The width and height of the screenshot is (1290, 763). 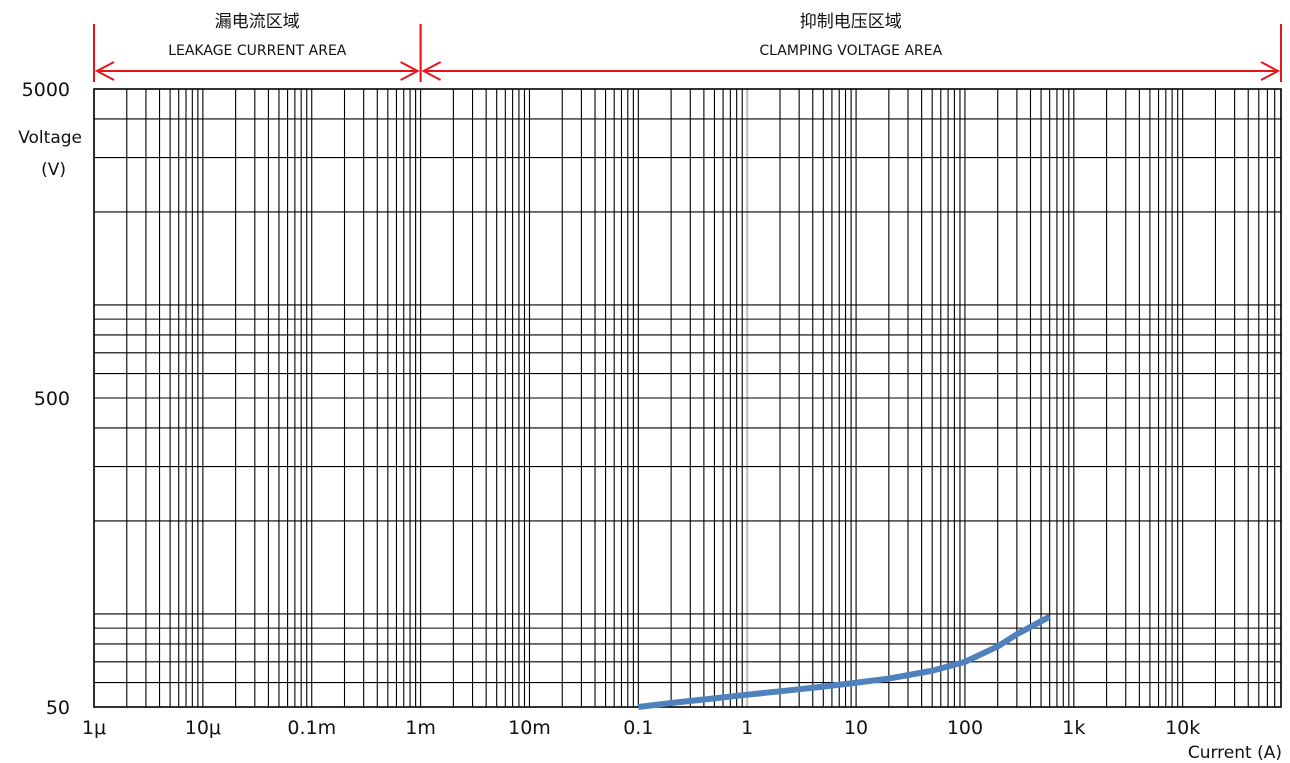 I want to click on region-label-cn: 漏电流区域, so click(x=257, y=22).